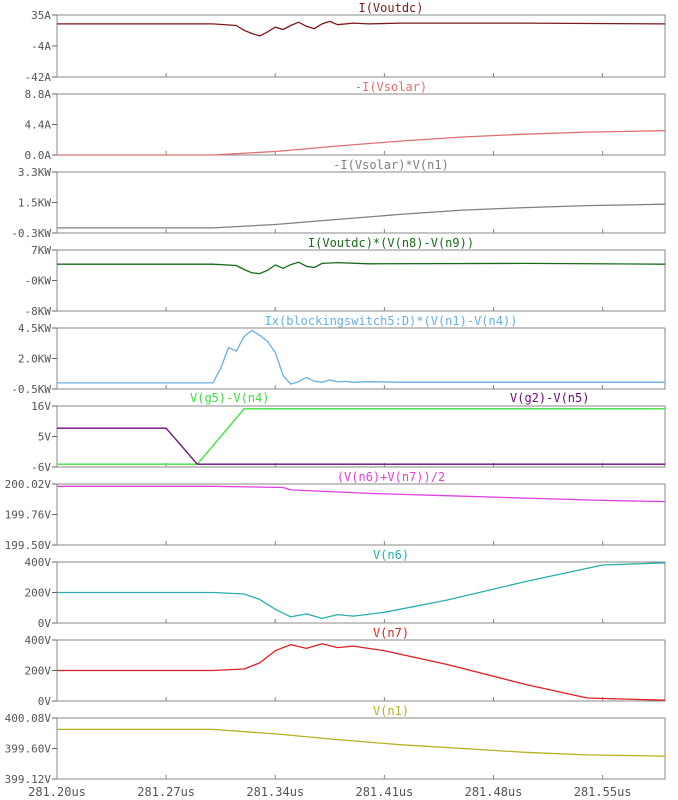 The image size is (678, 800). What do you see at coordinates (28, 718) in the screenshot?
I see `y-tick-label: 400.08V` at bounding box center [28, 718].